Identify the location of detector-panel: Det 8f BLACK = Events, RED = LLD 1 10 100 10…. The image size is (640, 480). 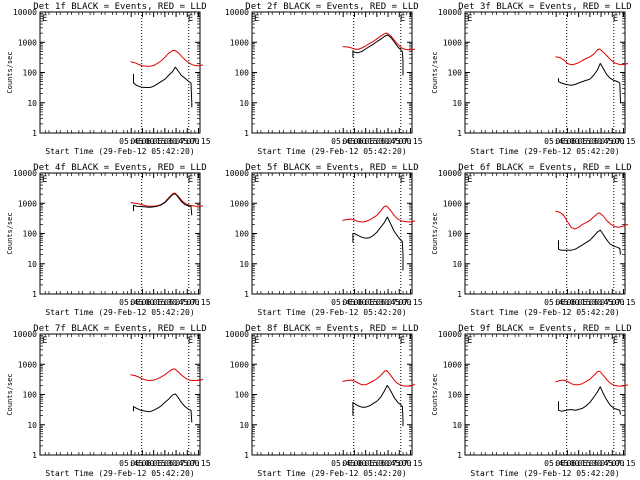
(324, 401).